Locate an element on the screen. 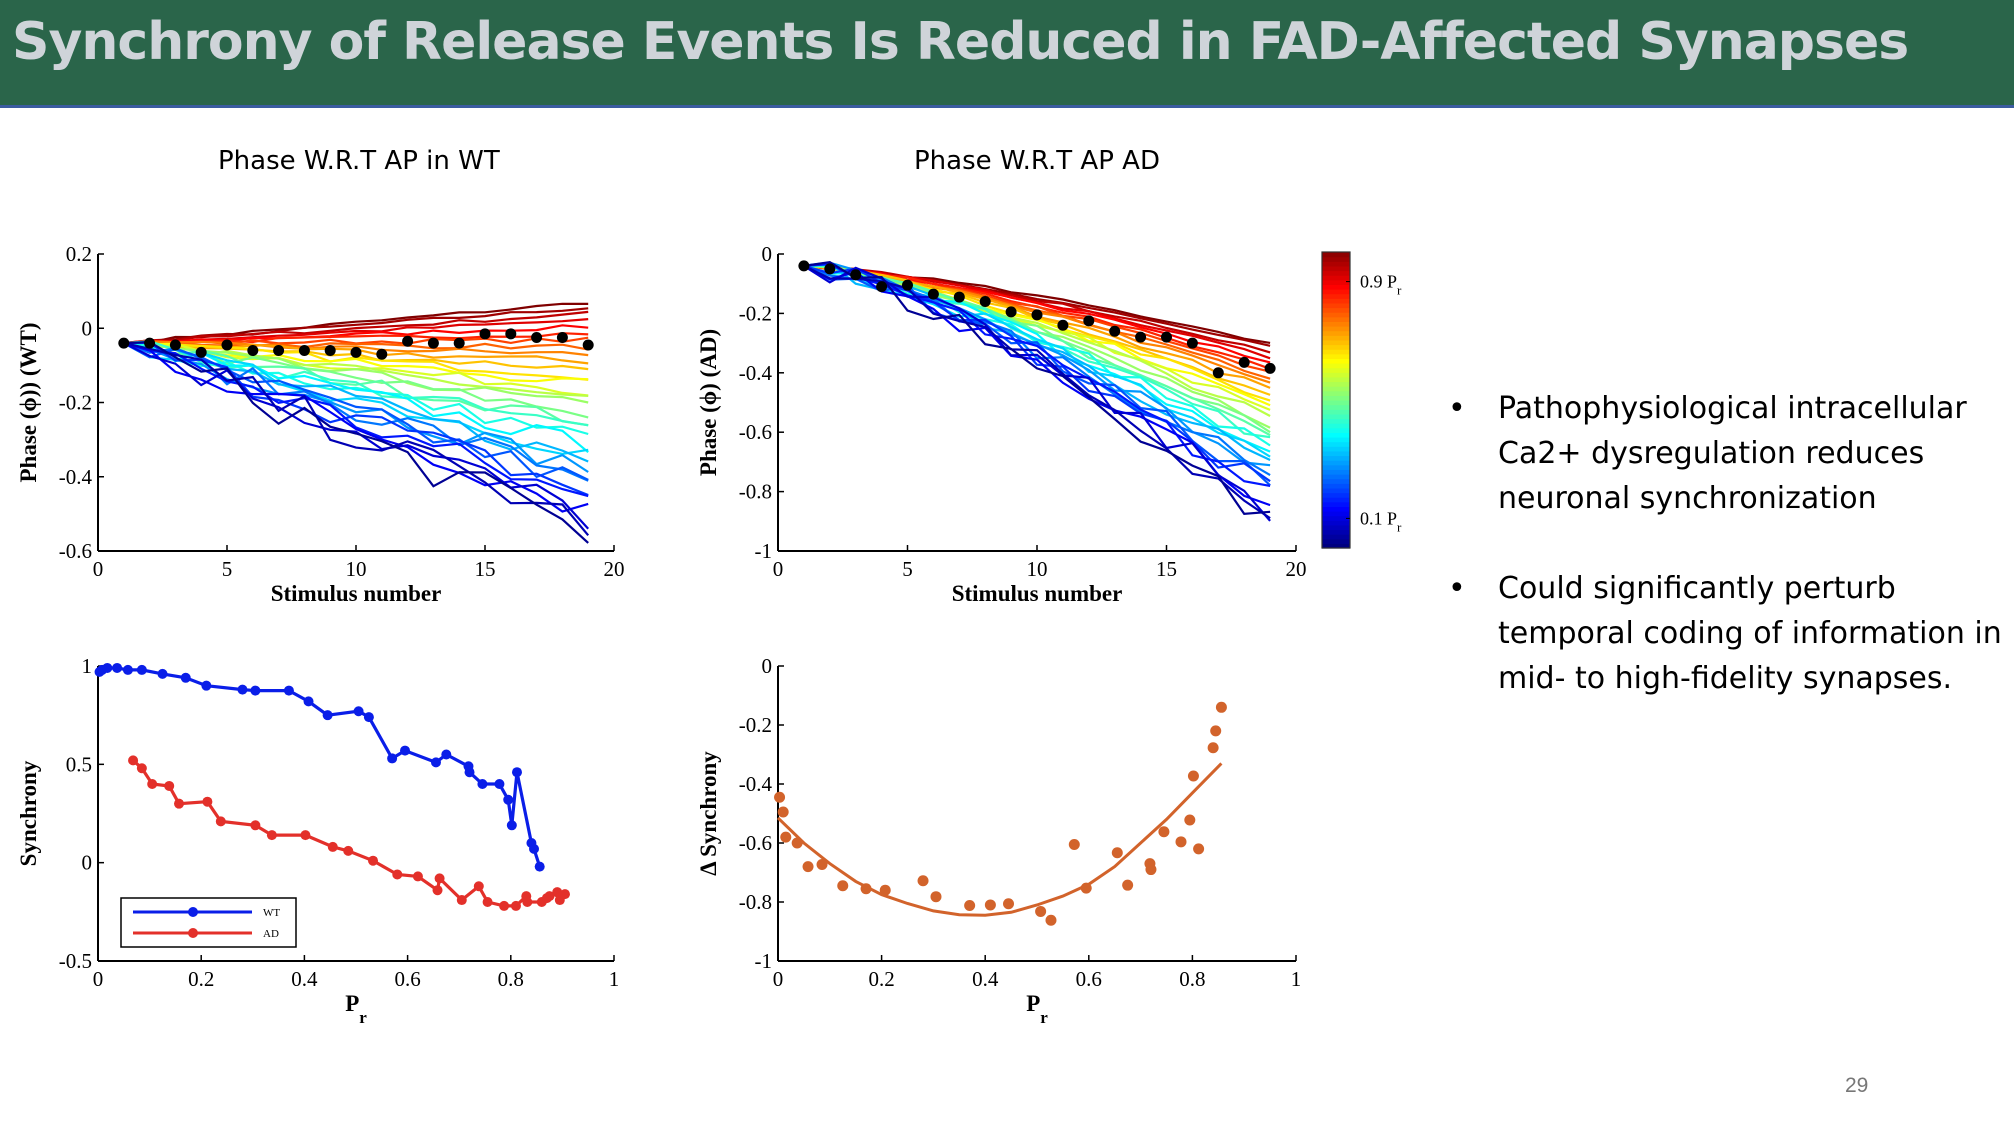 This screenshot has height=1134, width=2014. y-tick-label: -0.5 is located at coordinates (75, 961).